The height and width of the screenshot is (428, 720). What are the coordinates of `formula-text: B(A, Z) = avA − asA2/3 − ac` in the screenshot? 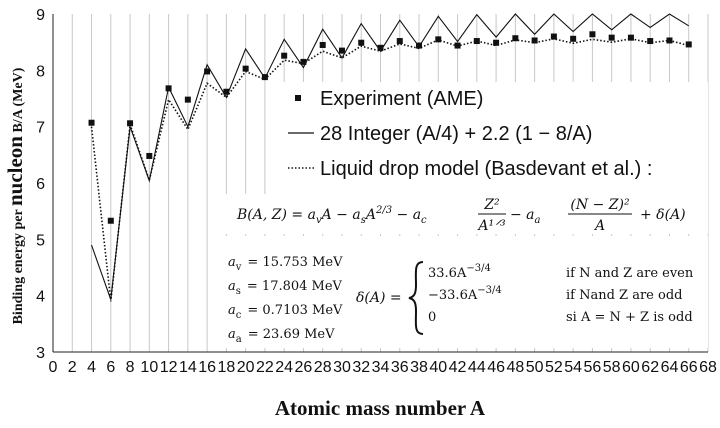 It's located at (331, 215).